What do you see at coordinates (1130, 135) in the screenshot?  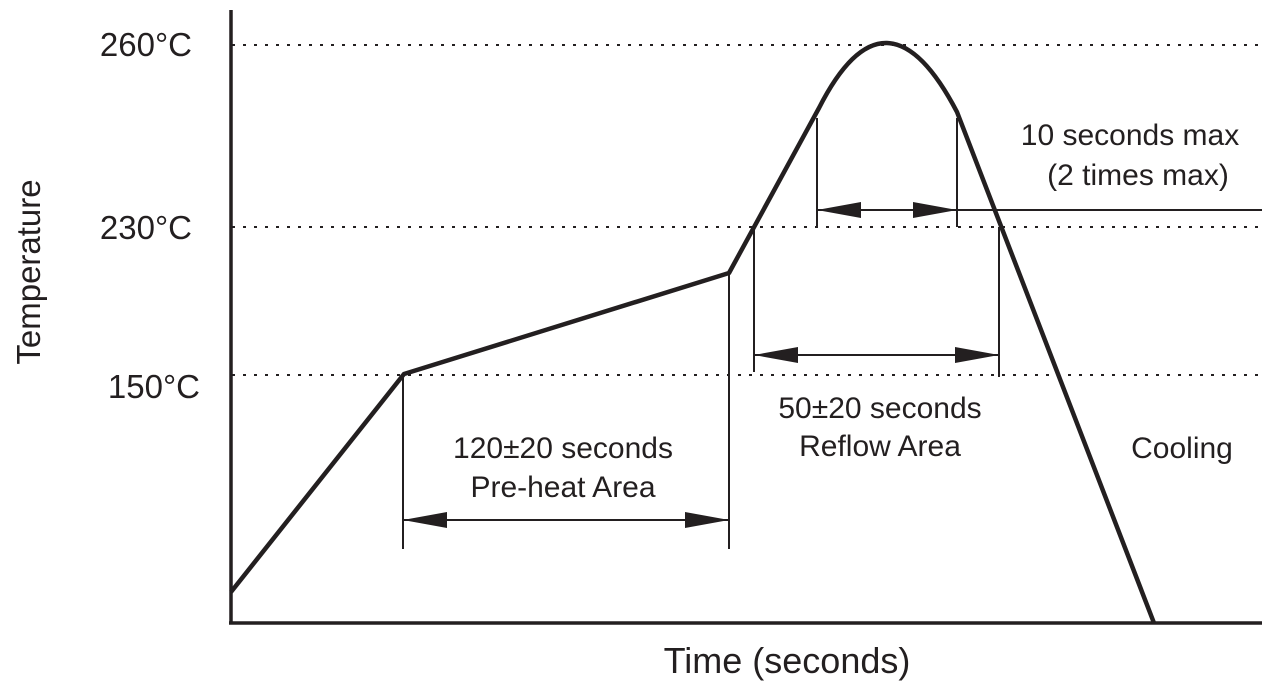 I see `peak-time-label: 10 seconds max` at bounding box center [1130, 135].